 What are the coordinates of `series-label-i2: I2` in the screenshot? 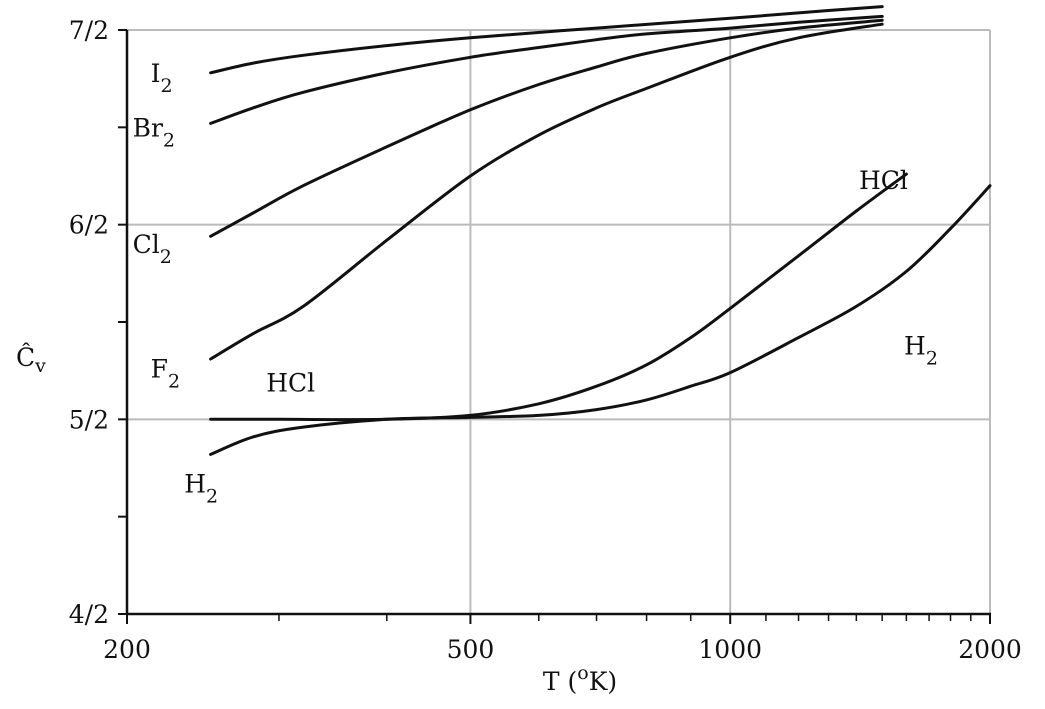 It's located at (162, 78).